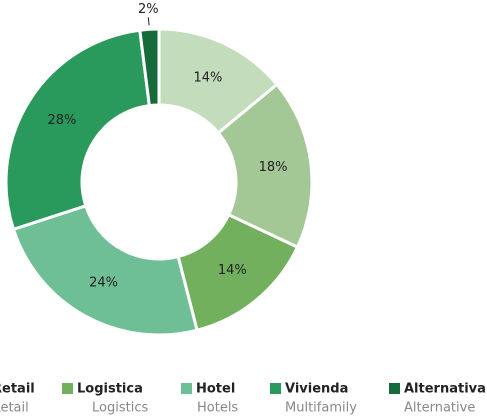  I want to click on legend-subtitle: Logistics, so click(120, 408).